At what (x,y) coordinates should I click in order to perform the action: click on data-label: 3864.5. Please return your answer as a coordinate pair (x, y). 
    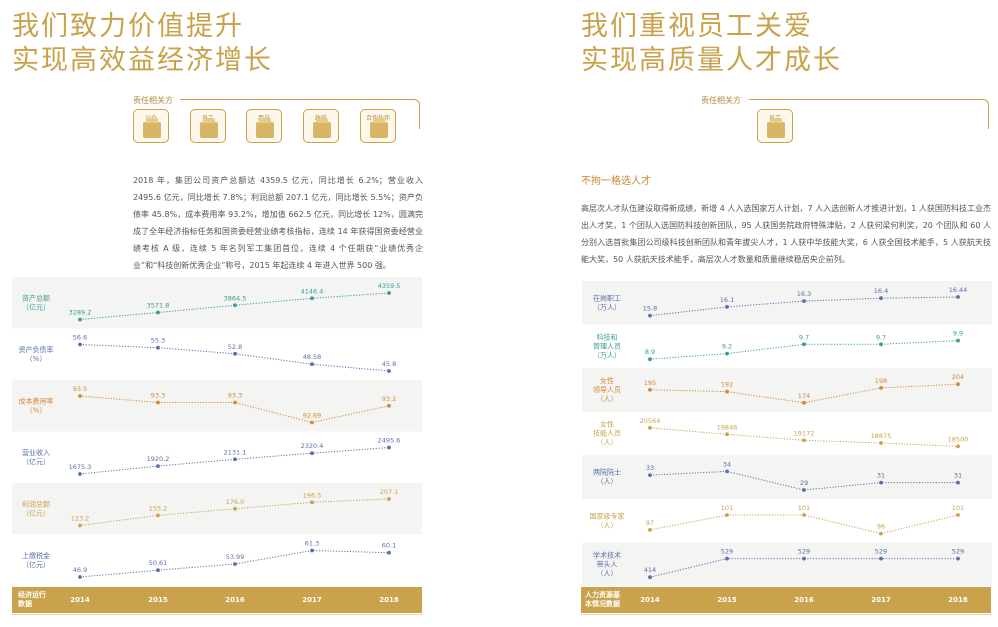
    Looking at the image, I should click on (235, 298).